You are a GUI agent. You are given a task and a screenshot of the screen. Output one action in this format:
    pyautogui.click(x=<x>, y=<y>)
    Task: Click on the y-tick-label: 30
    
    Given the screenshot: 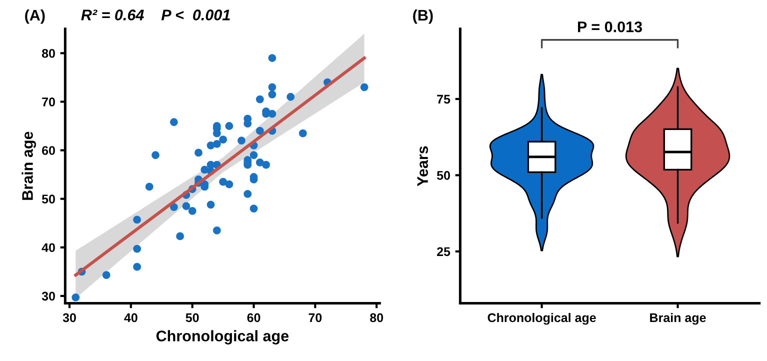 What is the action you would take?
    pyautogui.click(x=48, y=296)
    